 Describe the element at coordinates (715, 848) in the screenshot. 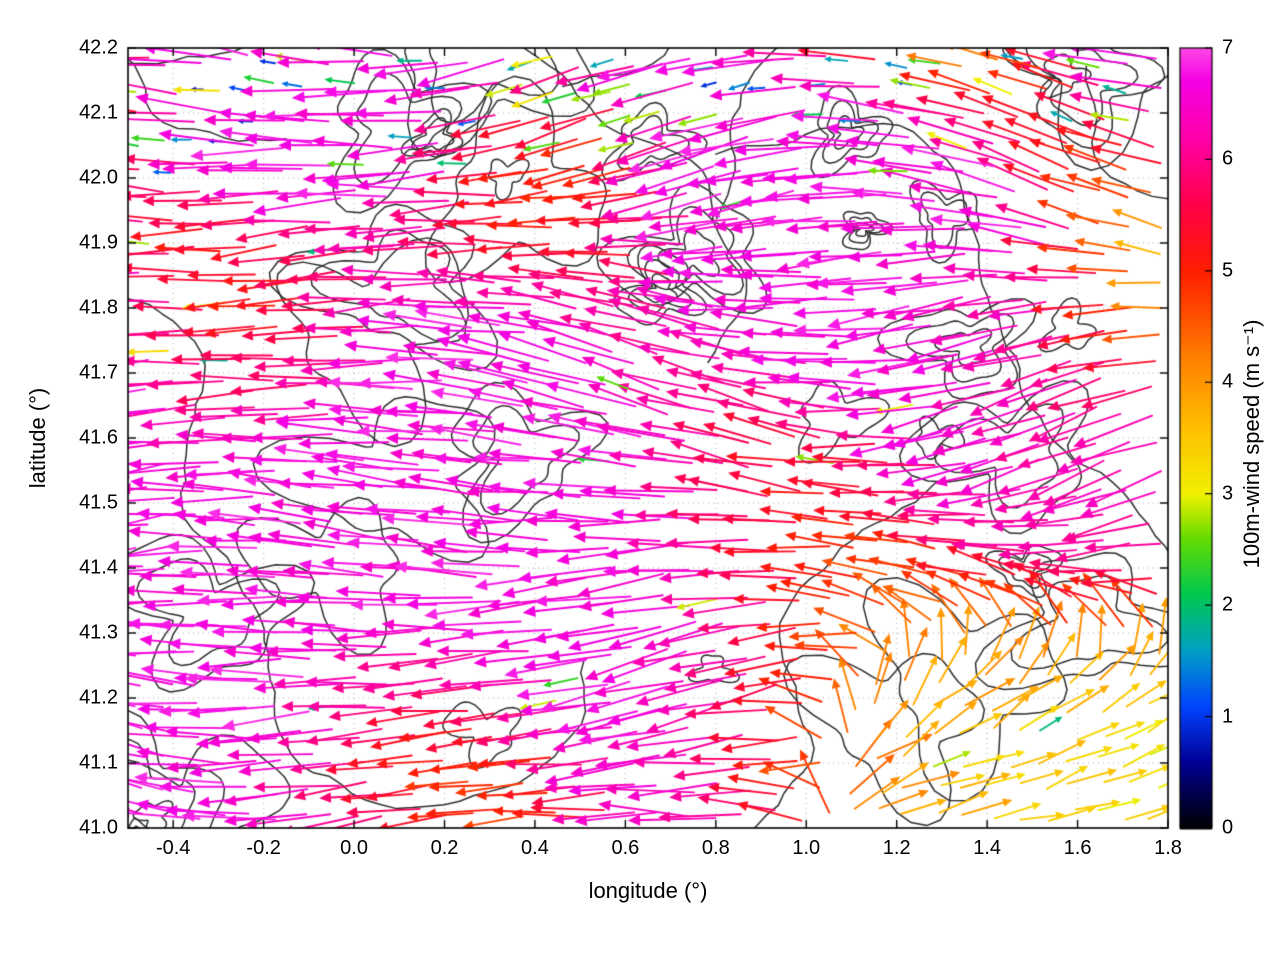

I see `x-tick-label: 0.8` at that location.